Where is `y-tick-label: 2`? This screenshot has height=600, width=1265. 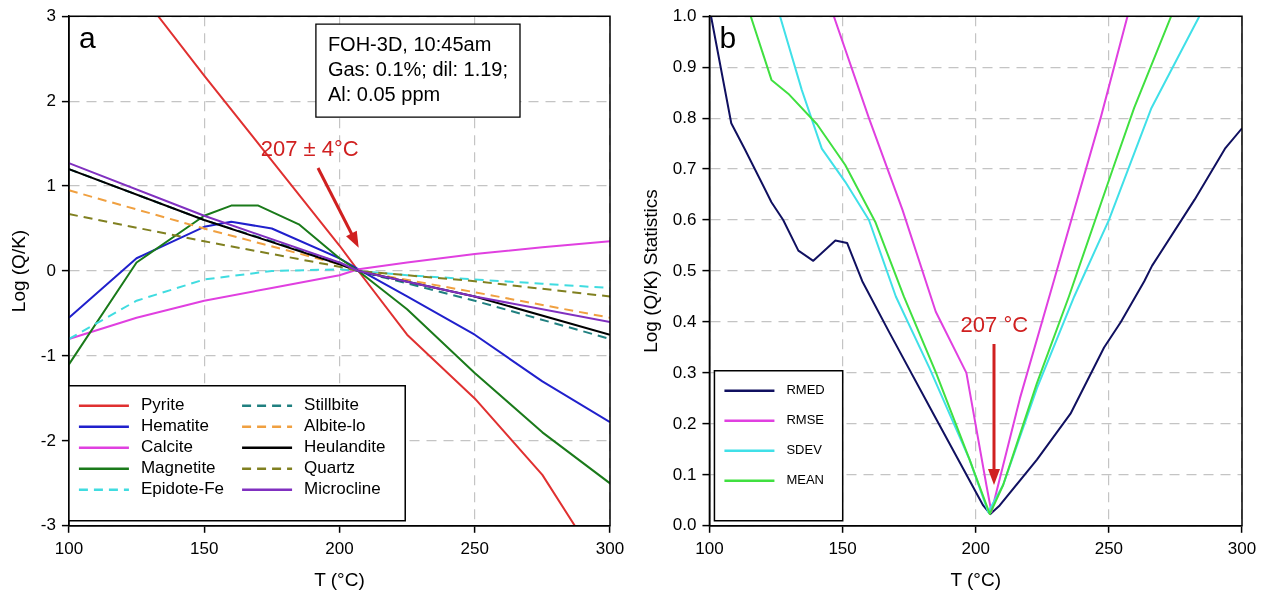
y-tick-label: 2 is located at coordinates (51, 100).